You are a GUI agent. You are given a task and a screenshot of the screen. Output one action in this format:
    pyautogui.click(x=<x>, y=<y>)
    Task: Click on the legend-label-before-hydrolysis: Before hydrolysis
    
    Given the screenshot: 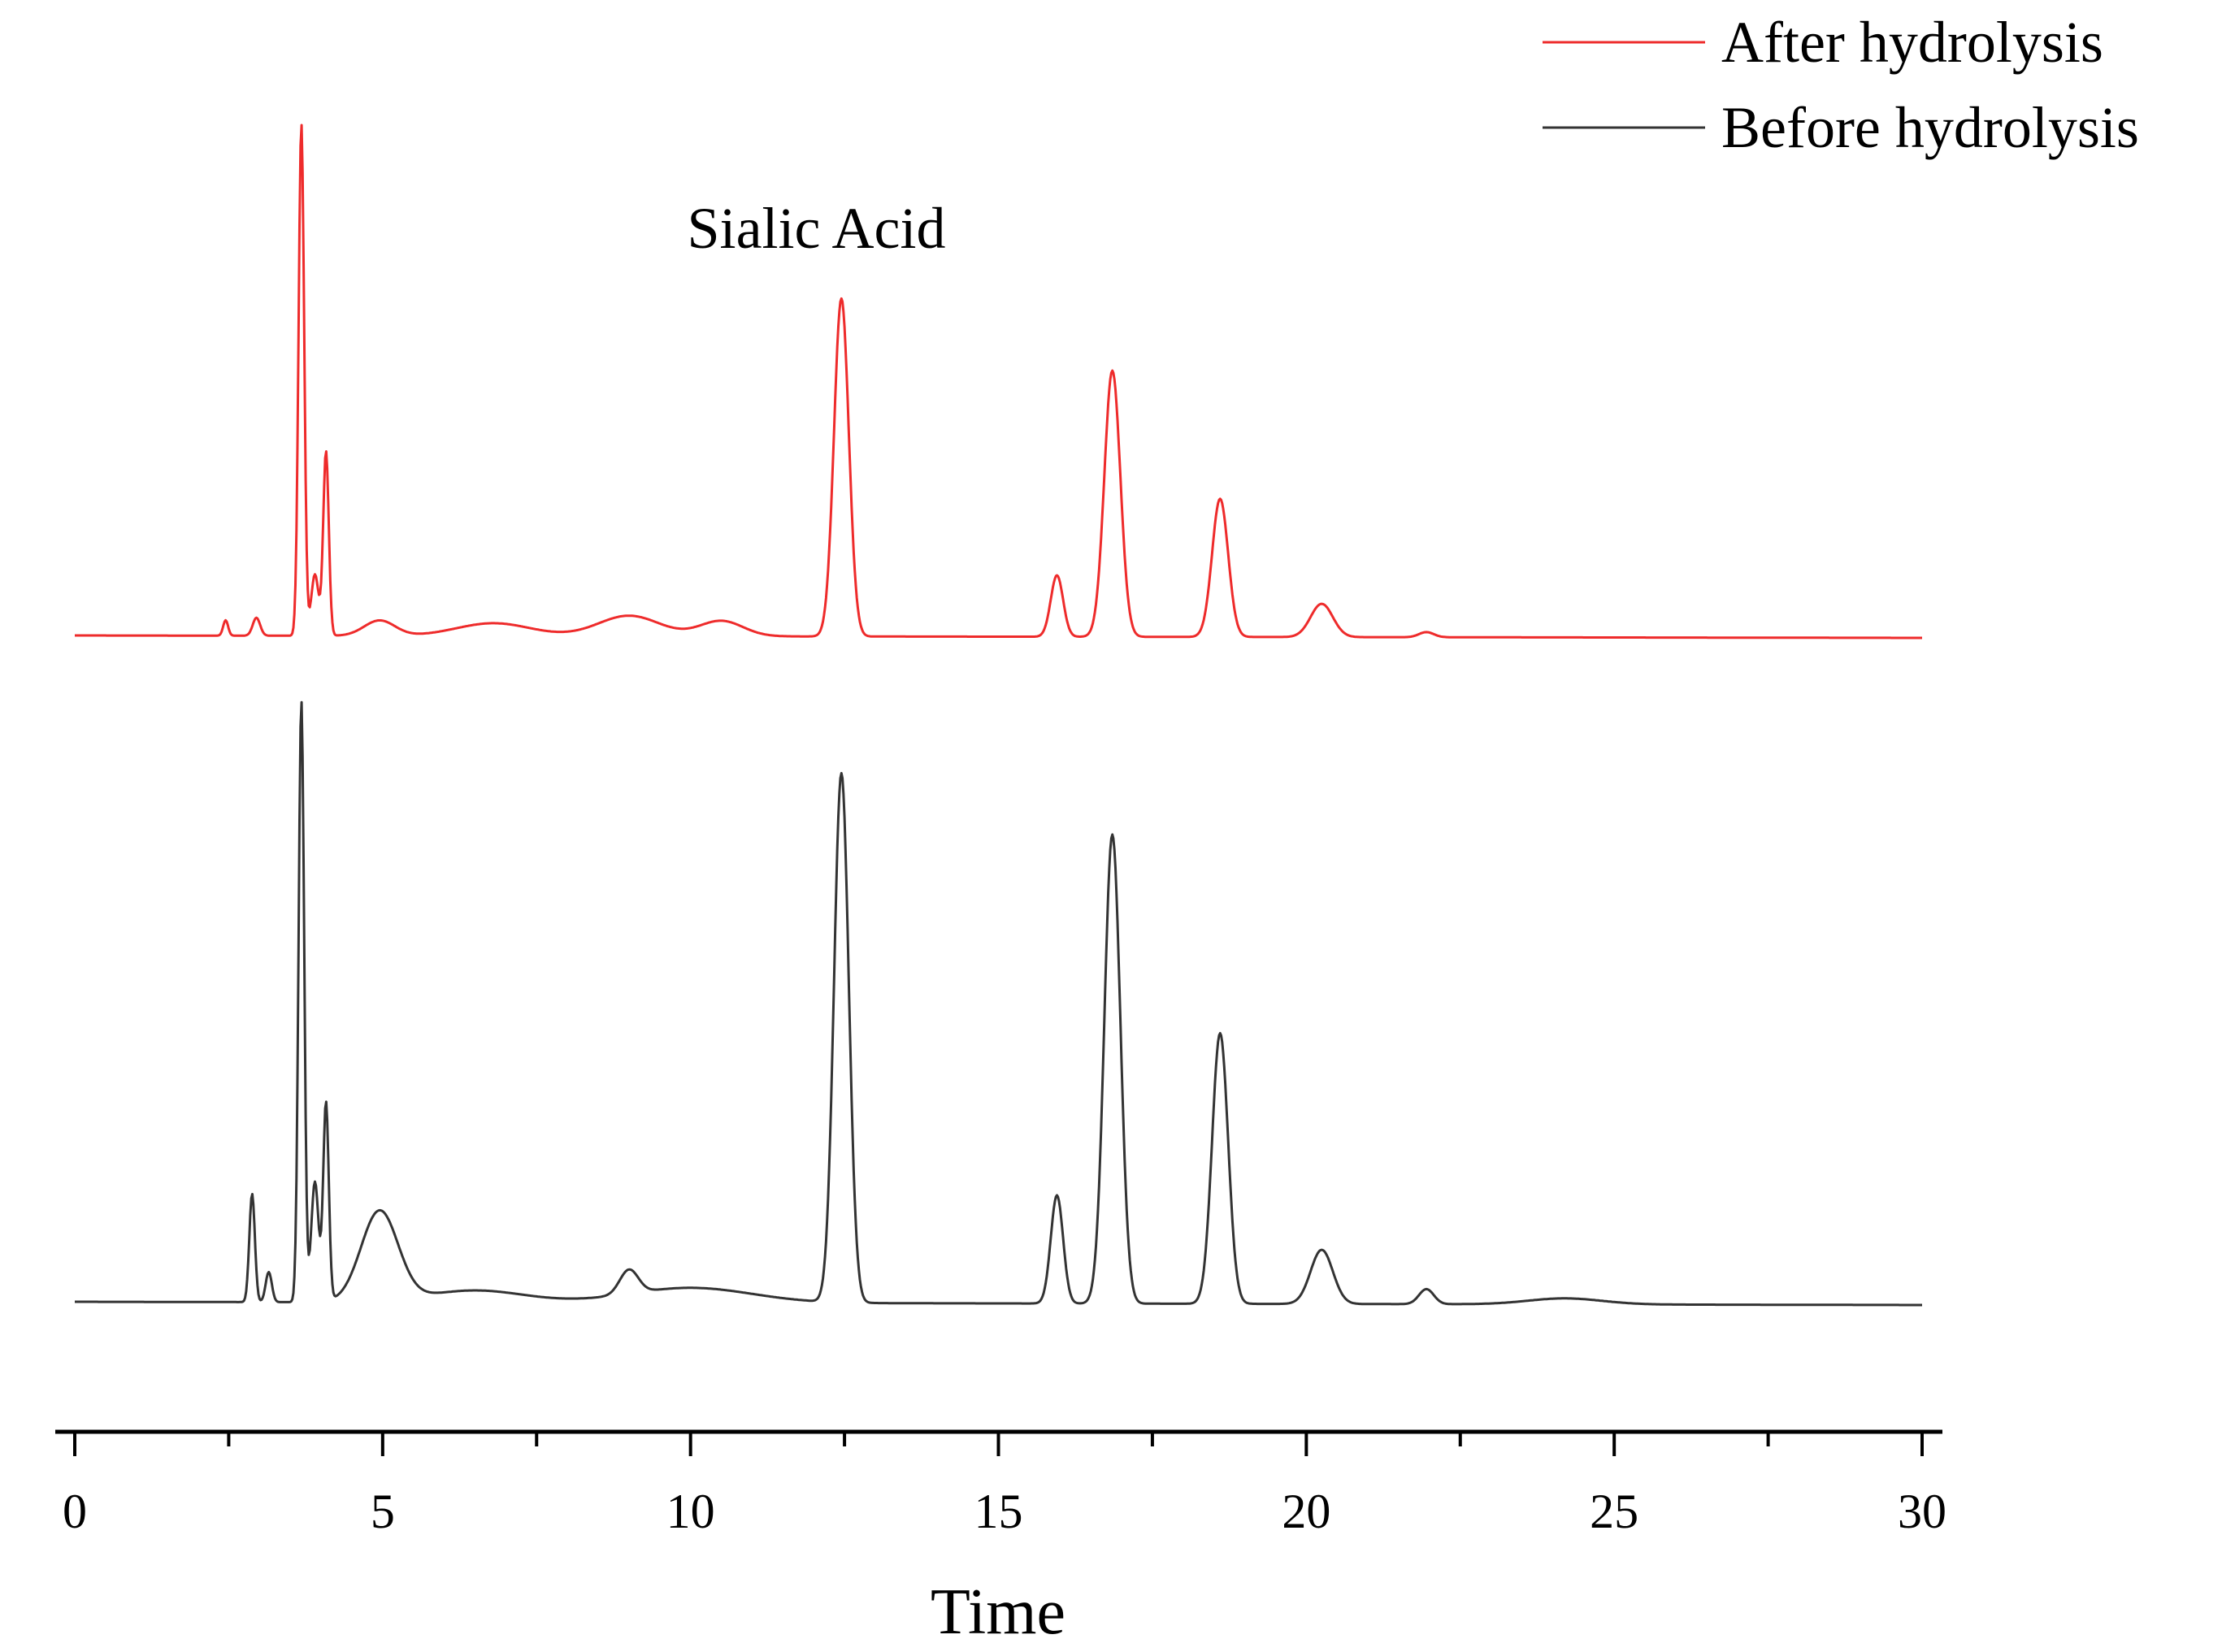 What is the action you would take?
    pyautogui.click(x=1930, y=128)
    